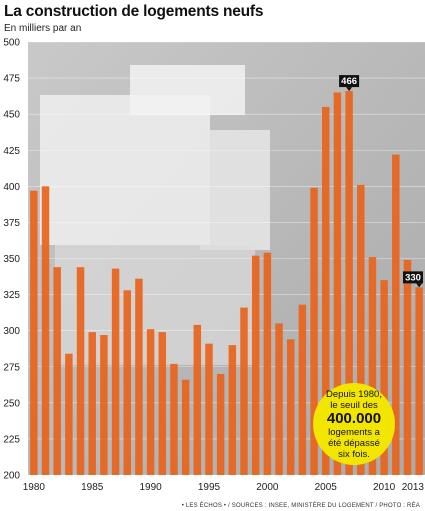  I want to click on callout-number: 400.000, so click(354, 418).